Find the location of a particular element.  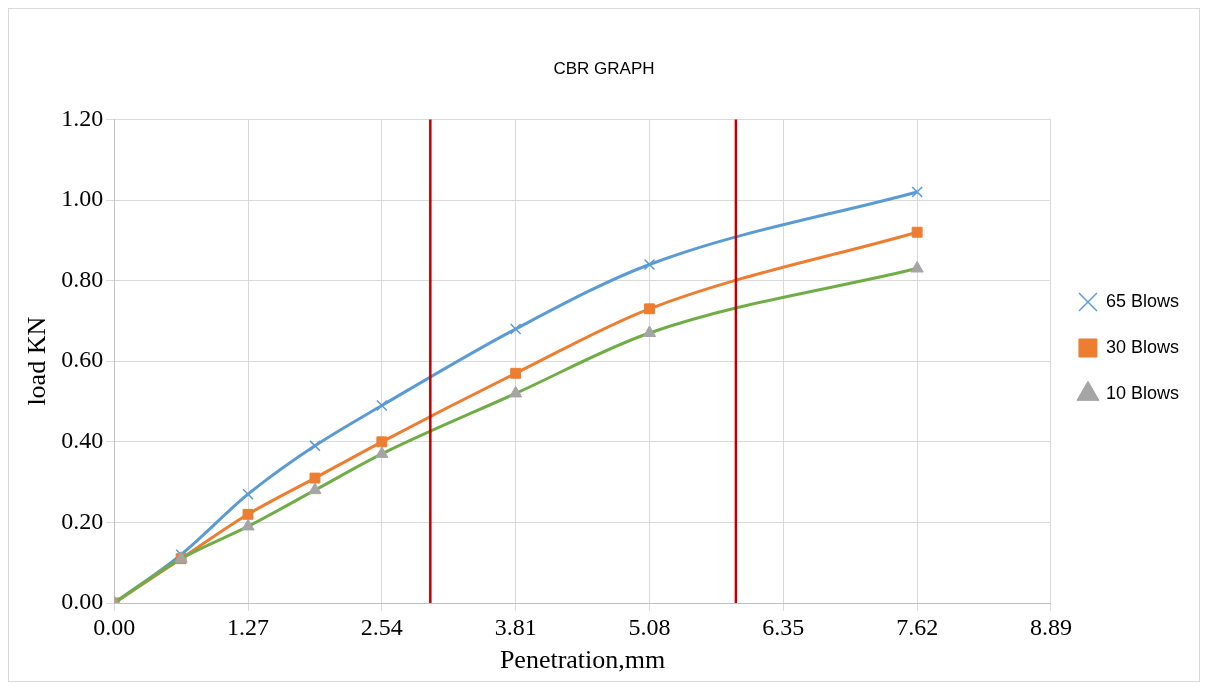

y-tick-label: 0.80 is located at coordinates (82, 278).